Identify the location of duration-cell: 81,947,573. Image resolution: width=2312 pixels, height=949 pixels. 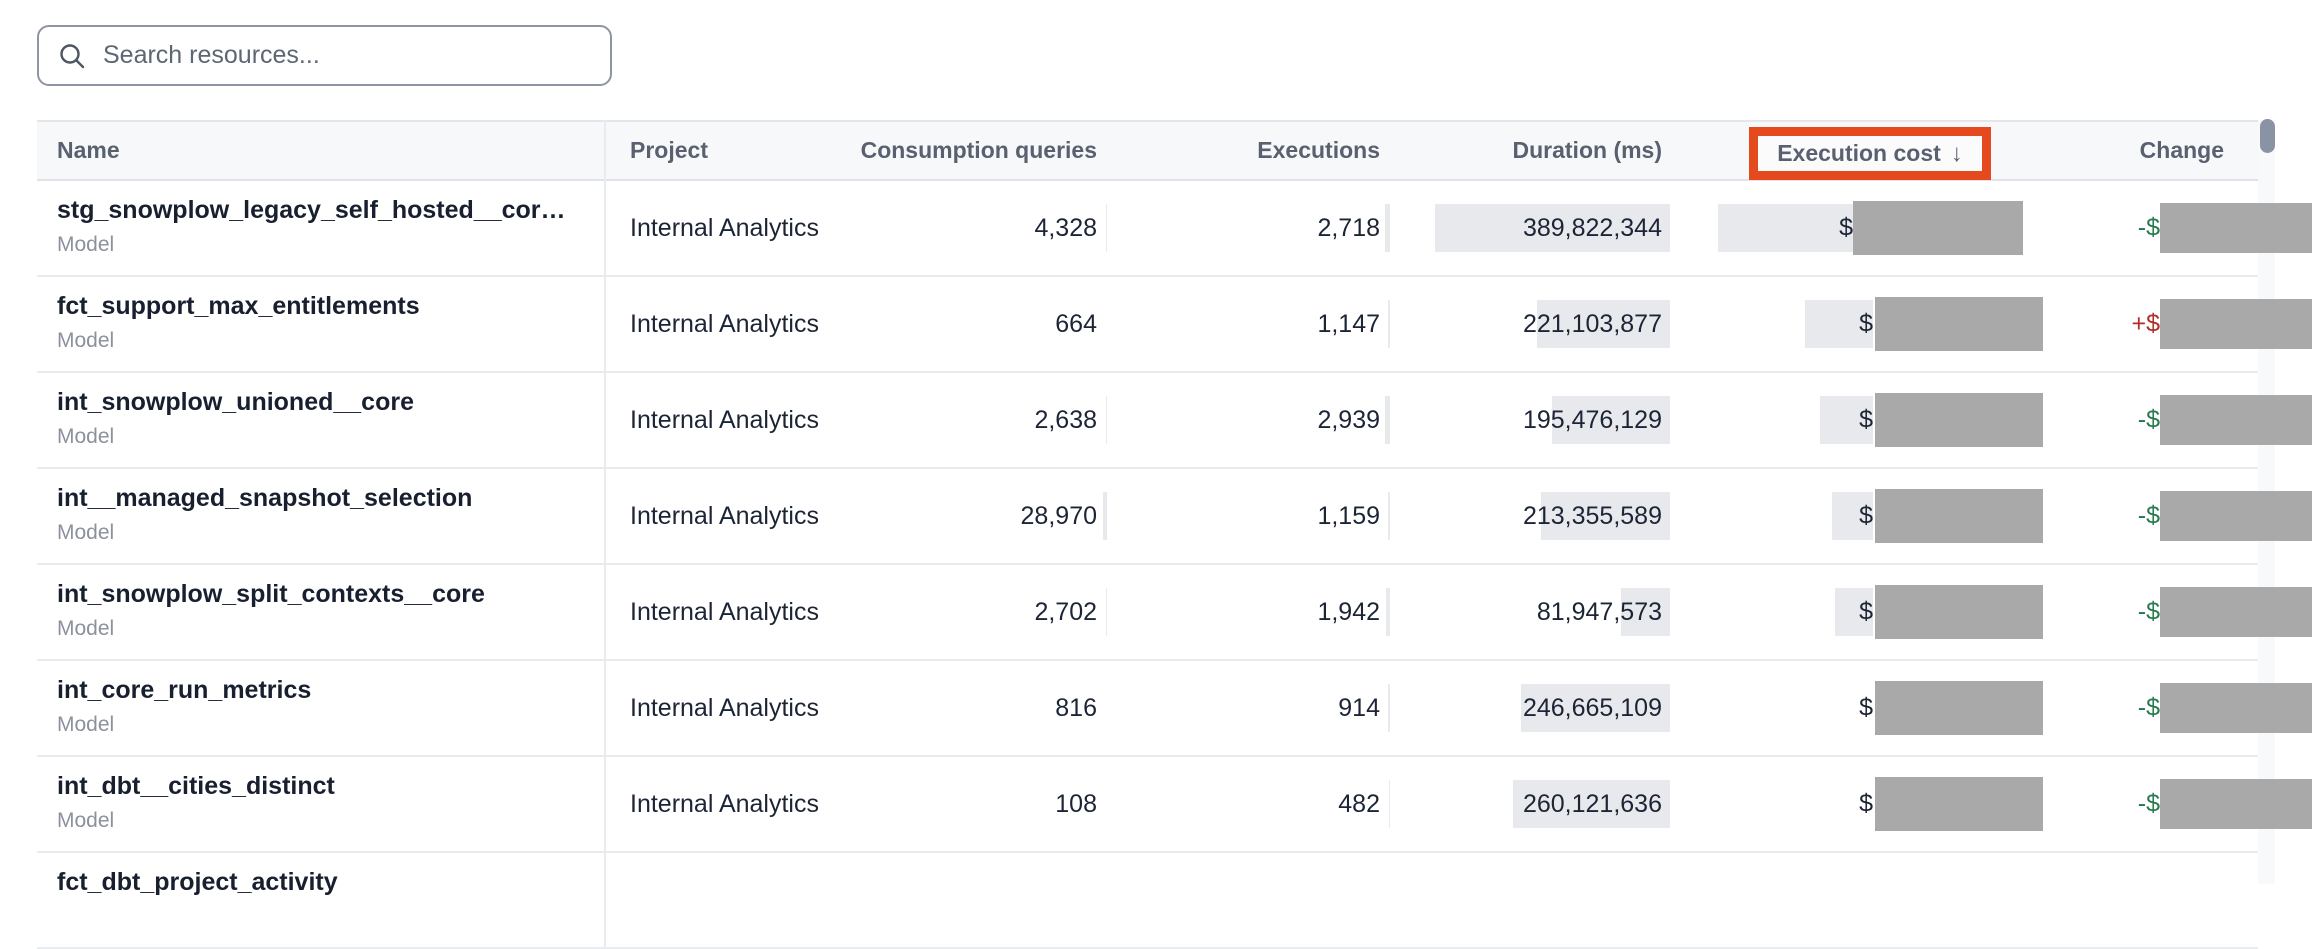
(1530, 612).